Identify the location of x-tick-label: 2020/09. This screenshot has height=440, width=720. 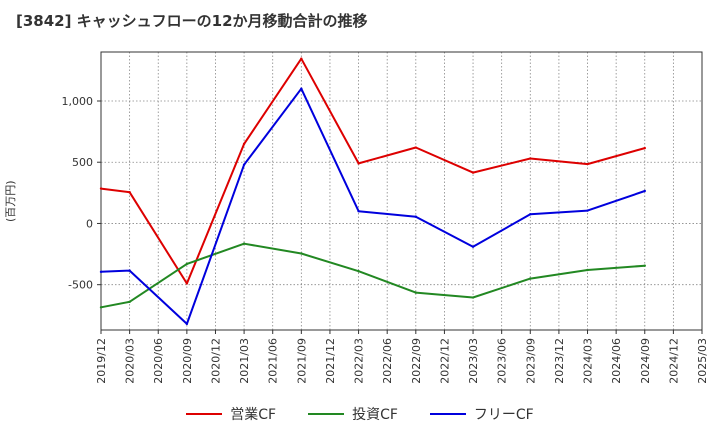
(187, 361).